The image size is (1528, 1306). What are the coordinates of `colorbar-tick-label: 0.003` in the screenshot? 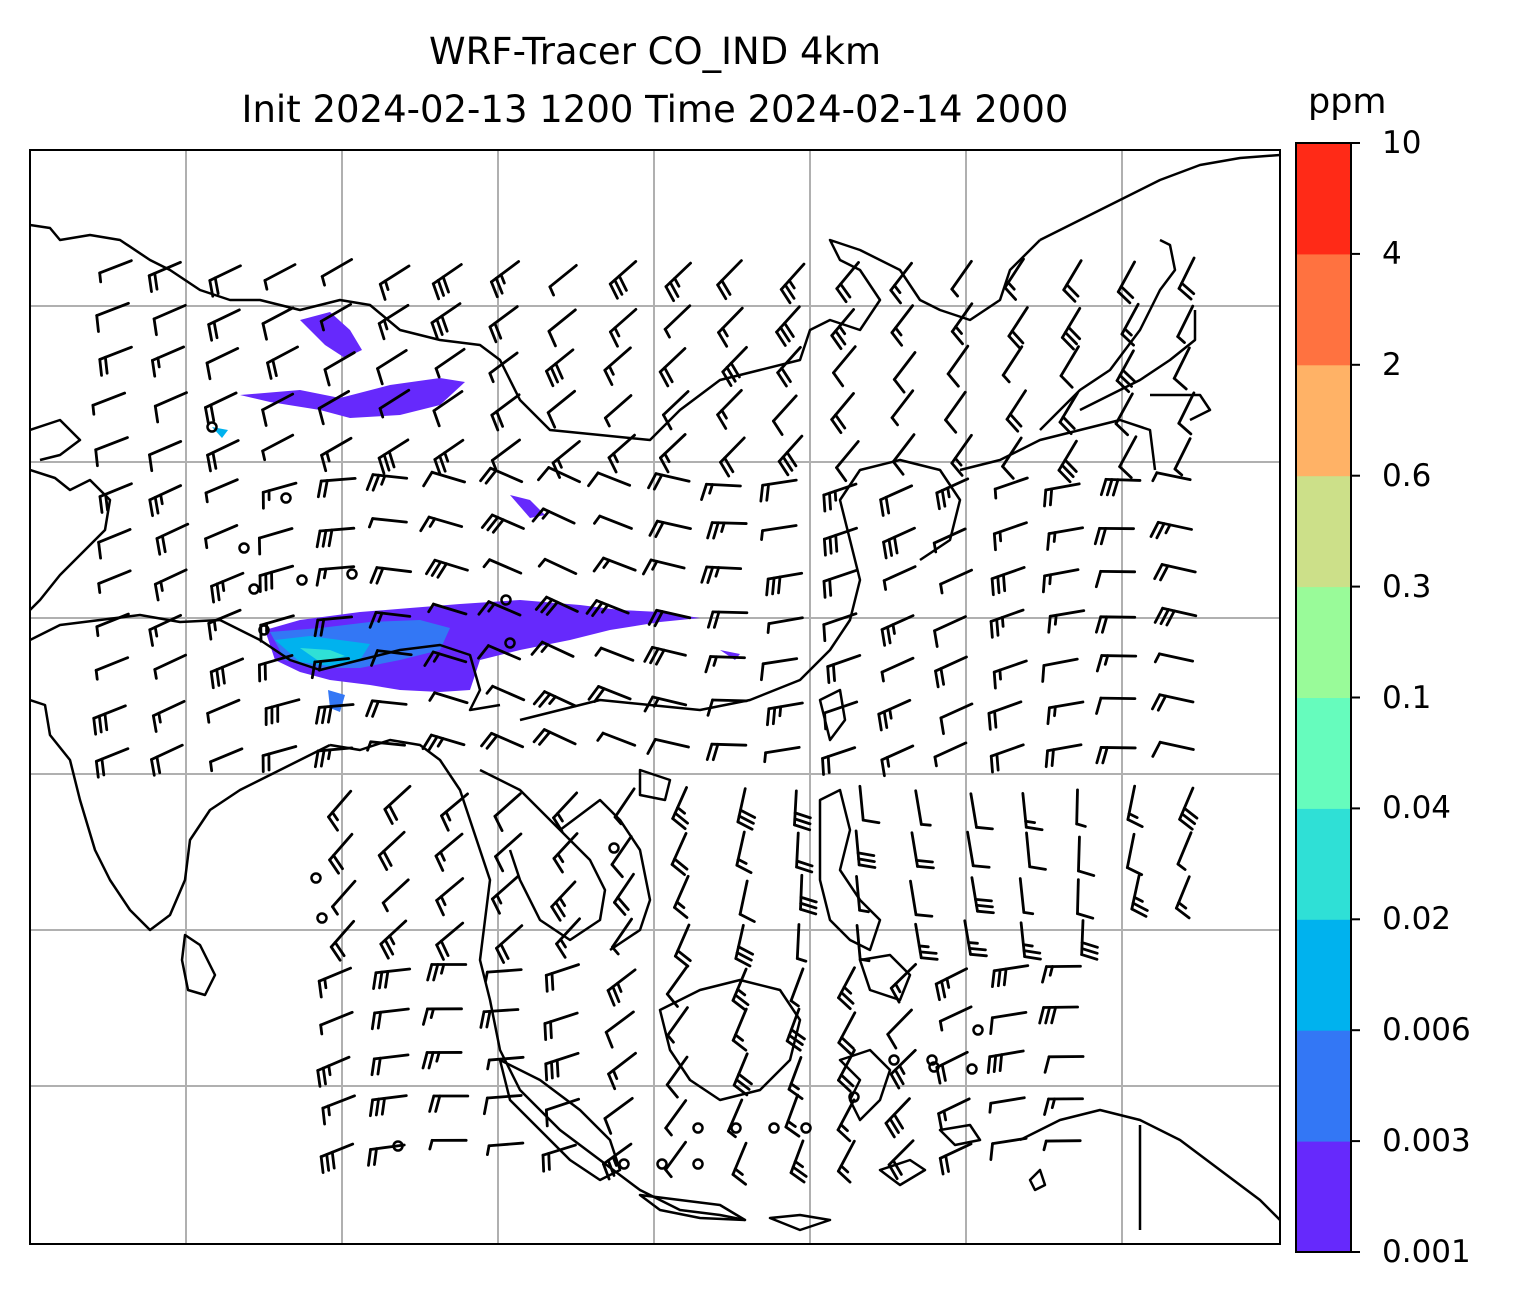 It's located at (1426, 1141).